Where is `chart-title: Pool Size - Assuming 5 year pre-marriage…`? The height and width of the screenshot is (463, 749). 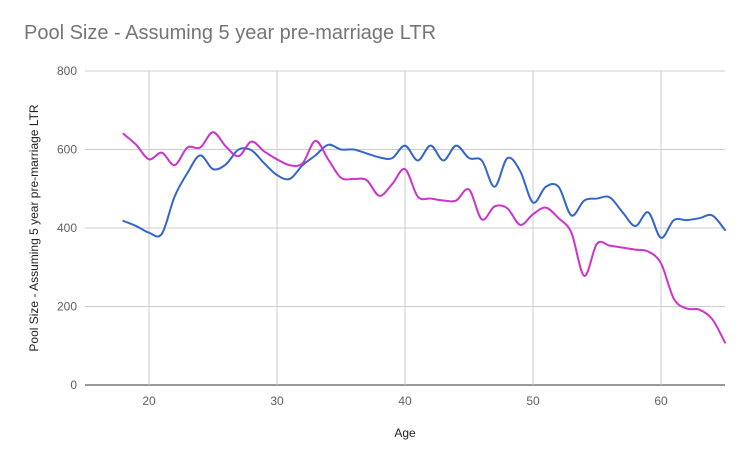 chart-title: Pool Size - Assuming 5 year pre-marriage… is located at coordinates (230, 33).